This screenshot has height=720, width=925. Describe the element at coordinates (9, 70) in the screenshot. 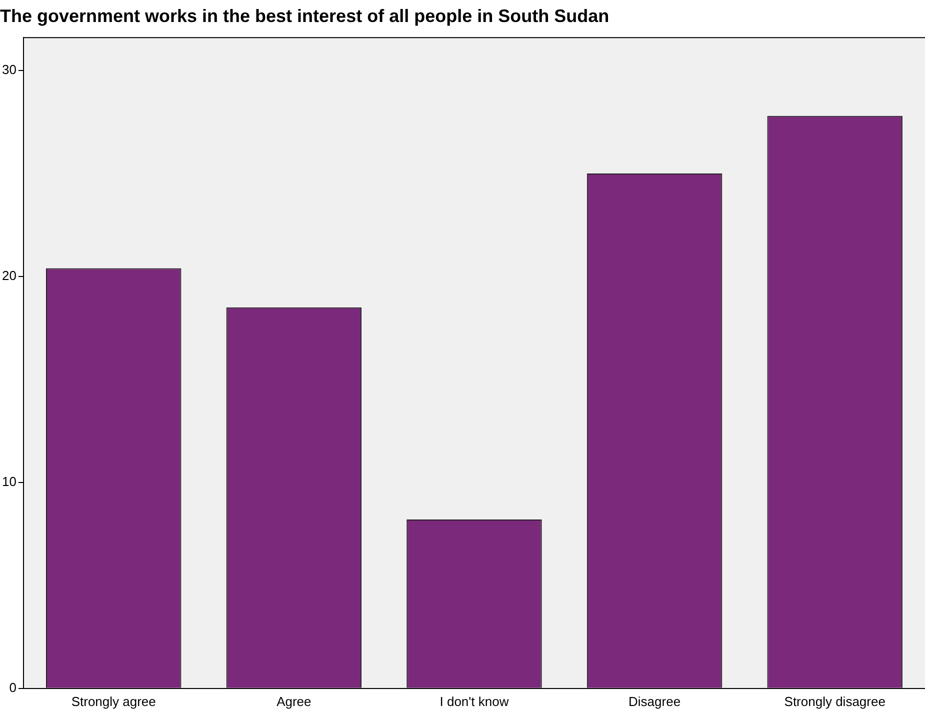

I see `y-tick-label: 30` at that location.